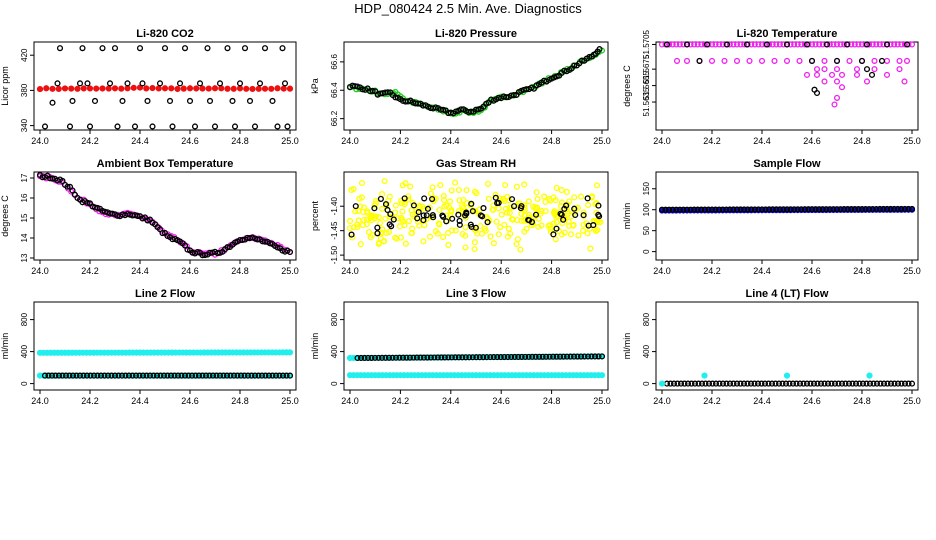 Image resolution: width=936 pixels, height=540 pixels. Describe the element at coordinates (552, 271) in the screenshot. I see `x-tick-label: 24.8` at that location.